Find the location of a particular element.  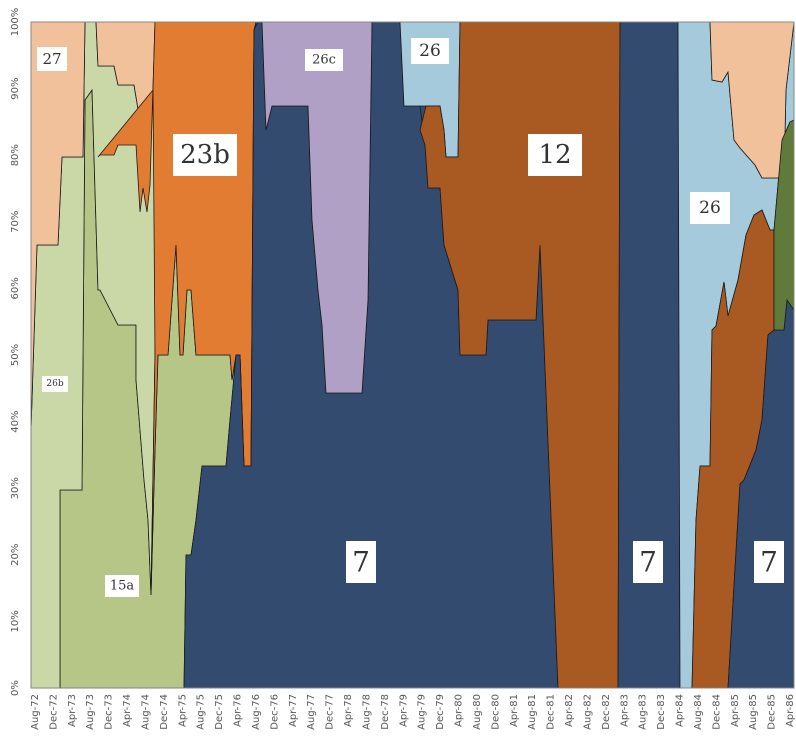

x-tick-label: Apr-80 is located at coordinates (459, 710).